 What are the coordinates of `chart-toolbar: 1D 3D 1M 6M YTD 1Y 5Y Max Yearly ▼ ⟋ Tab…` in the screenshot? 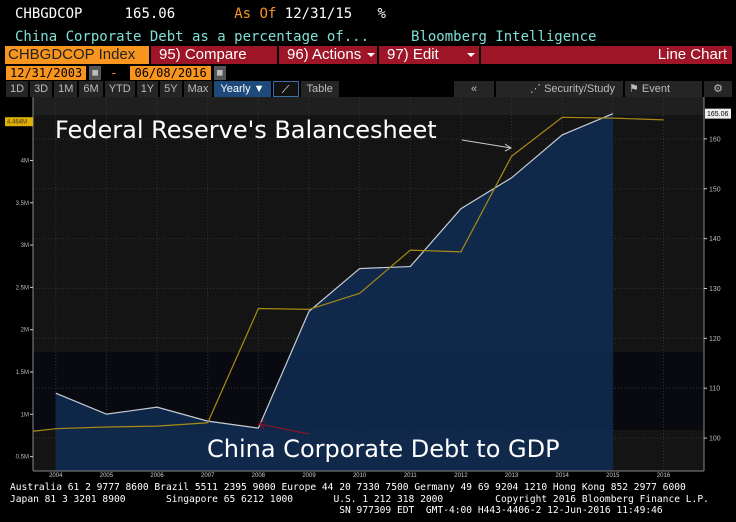 It's located at (369, 89).